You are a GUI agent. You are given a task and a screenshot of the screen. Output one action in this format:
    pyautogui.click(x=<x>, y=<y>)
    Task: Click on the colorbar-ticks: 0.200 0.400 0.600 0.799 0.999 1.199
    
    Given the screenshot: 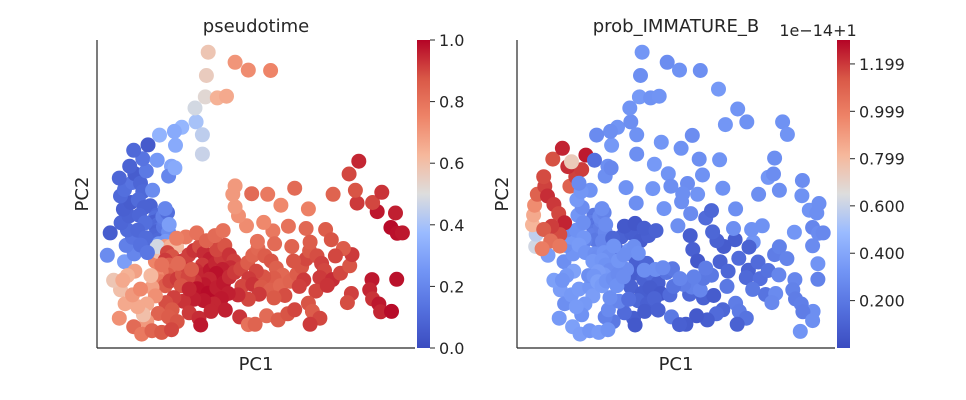 What is the action you would take?
    pyautogui.click(x=877, y=183)
    